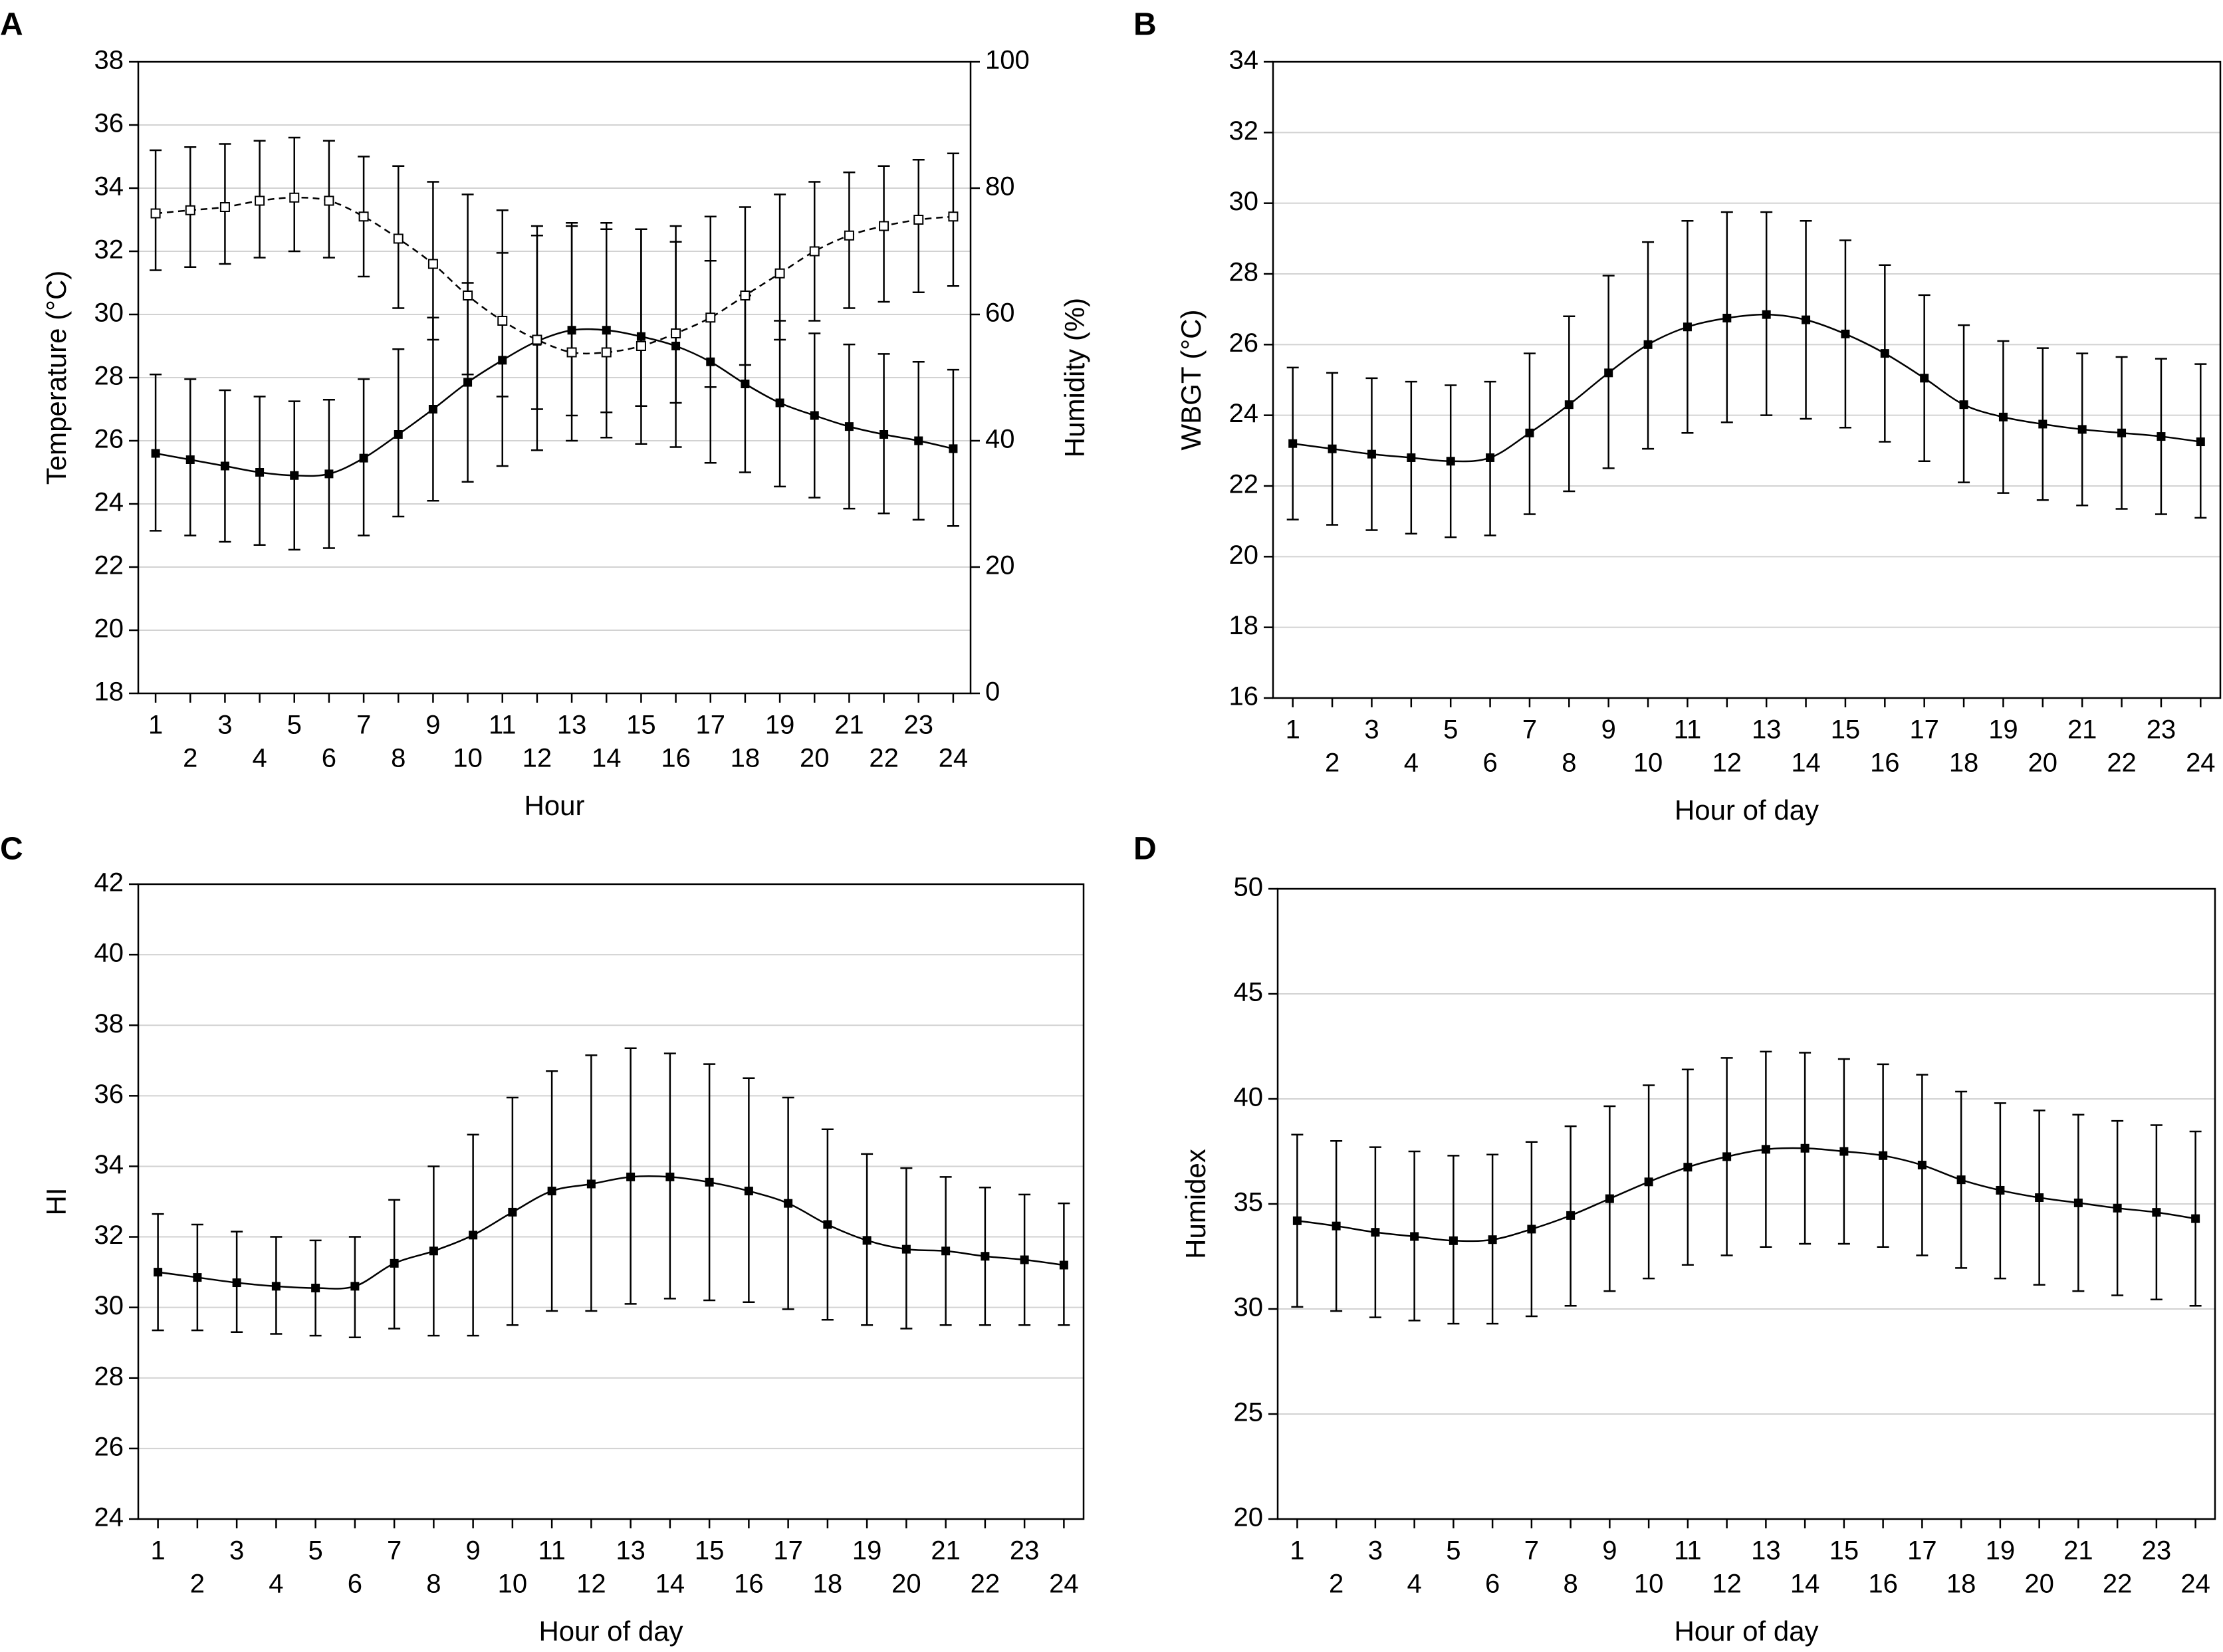 This screenshot has height=1652, width=2223. I want to click on y-tick-label: 36, so click(109, 123).